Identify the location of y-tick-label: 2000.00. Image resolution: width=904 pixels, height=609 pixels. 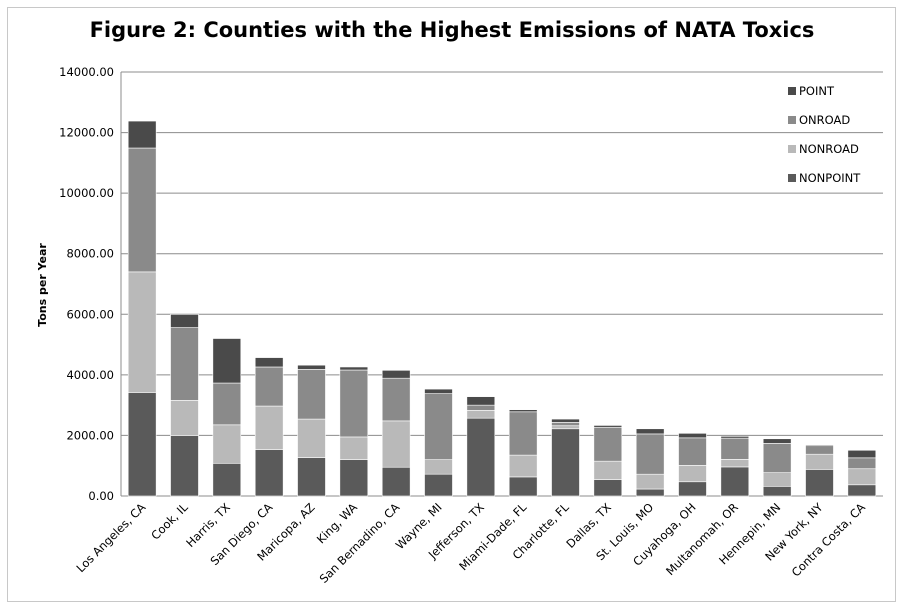
(90, 435).